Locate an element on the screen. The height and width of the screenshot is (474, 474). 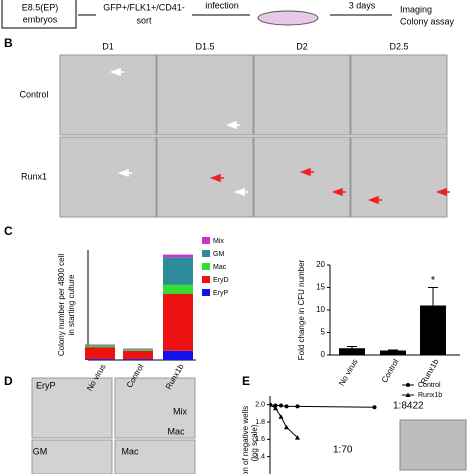
panel-label: D is located at coordinates (8, 381).